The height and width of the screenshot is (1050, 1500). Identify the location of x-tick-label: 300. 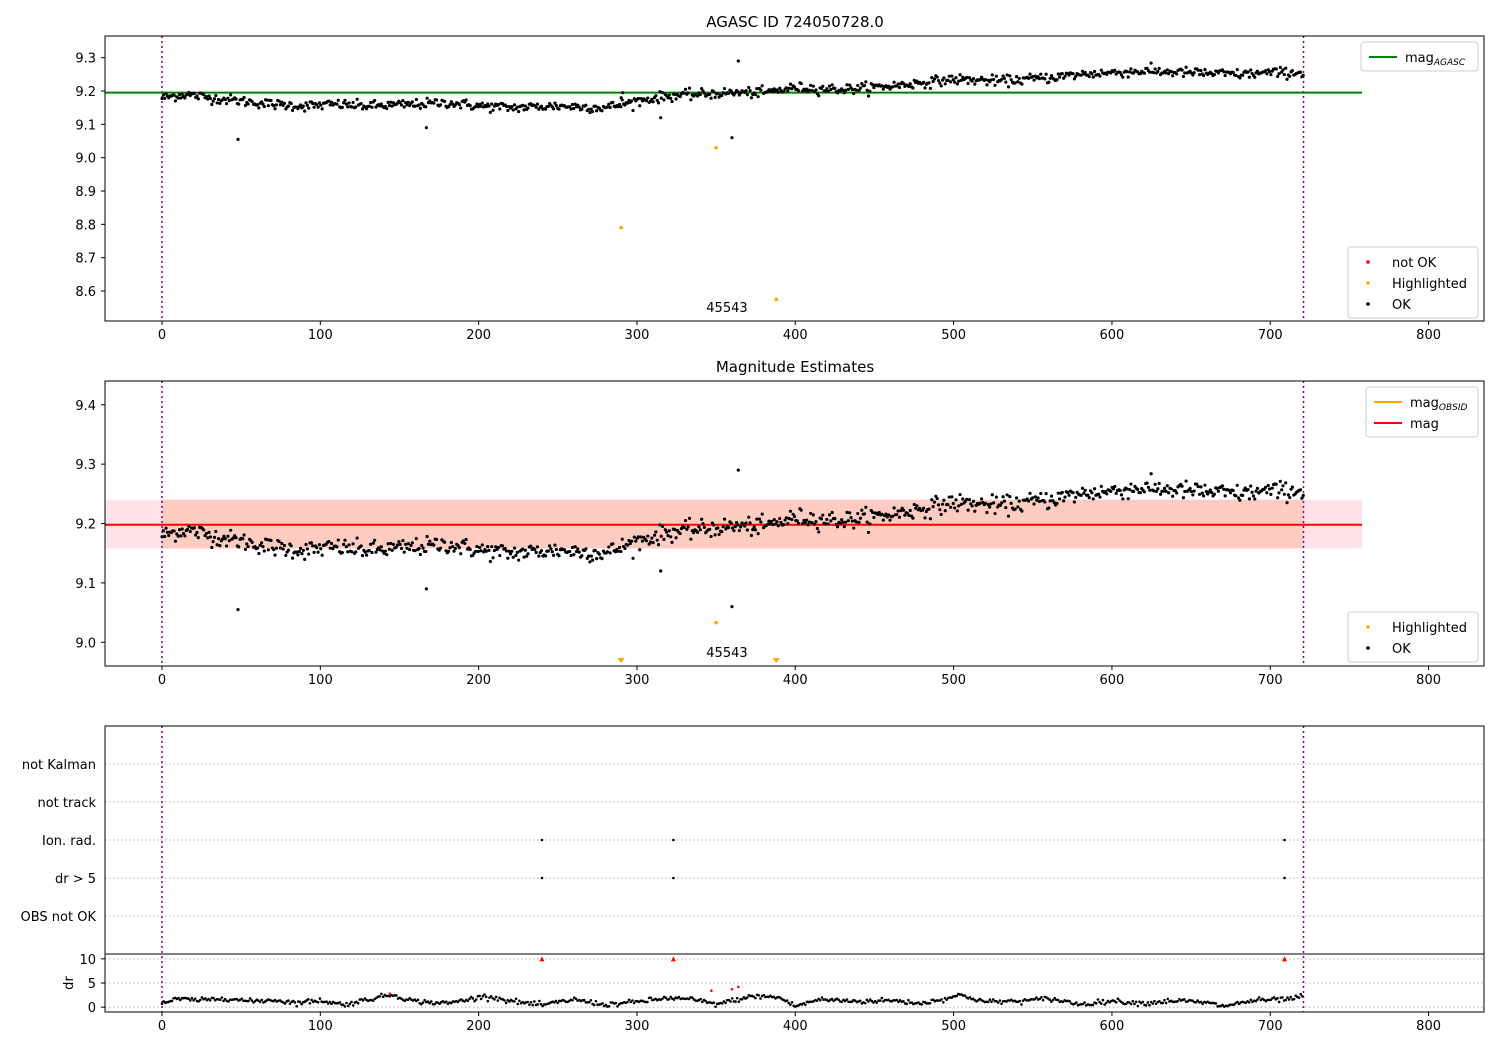
(637, 1026).